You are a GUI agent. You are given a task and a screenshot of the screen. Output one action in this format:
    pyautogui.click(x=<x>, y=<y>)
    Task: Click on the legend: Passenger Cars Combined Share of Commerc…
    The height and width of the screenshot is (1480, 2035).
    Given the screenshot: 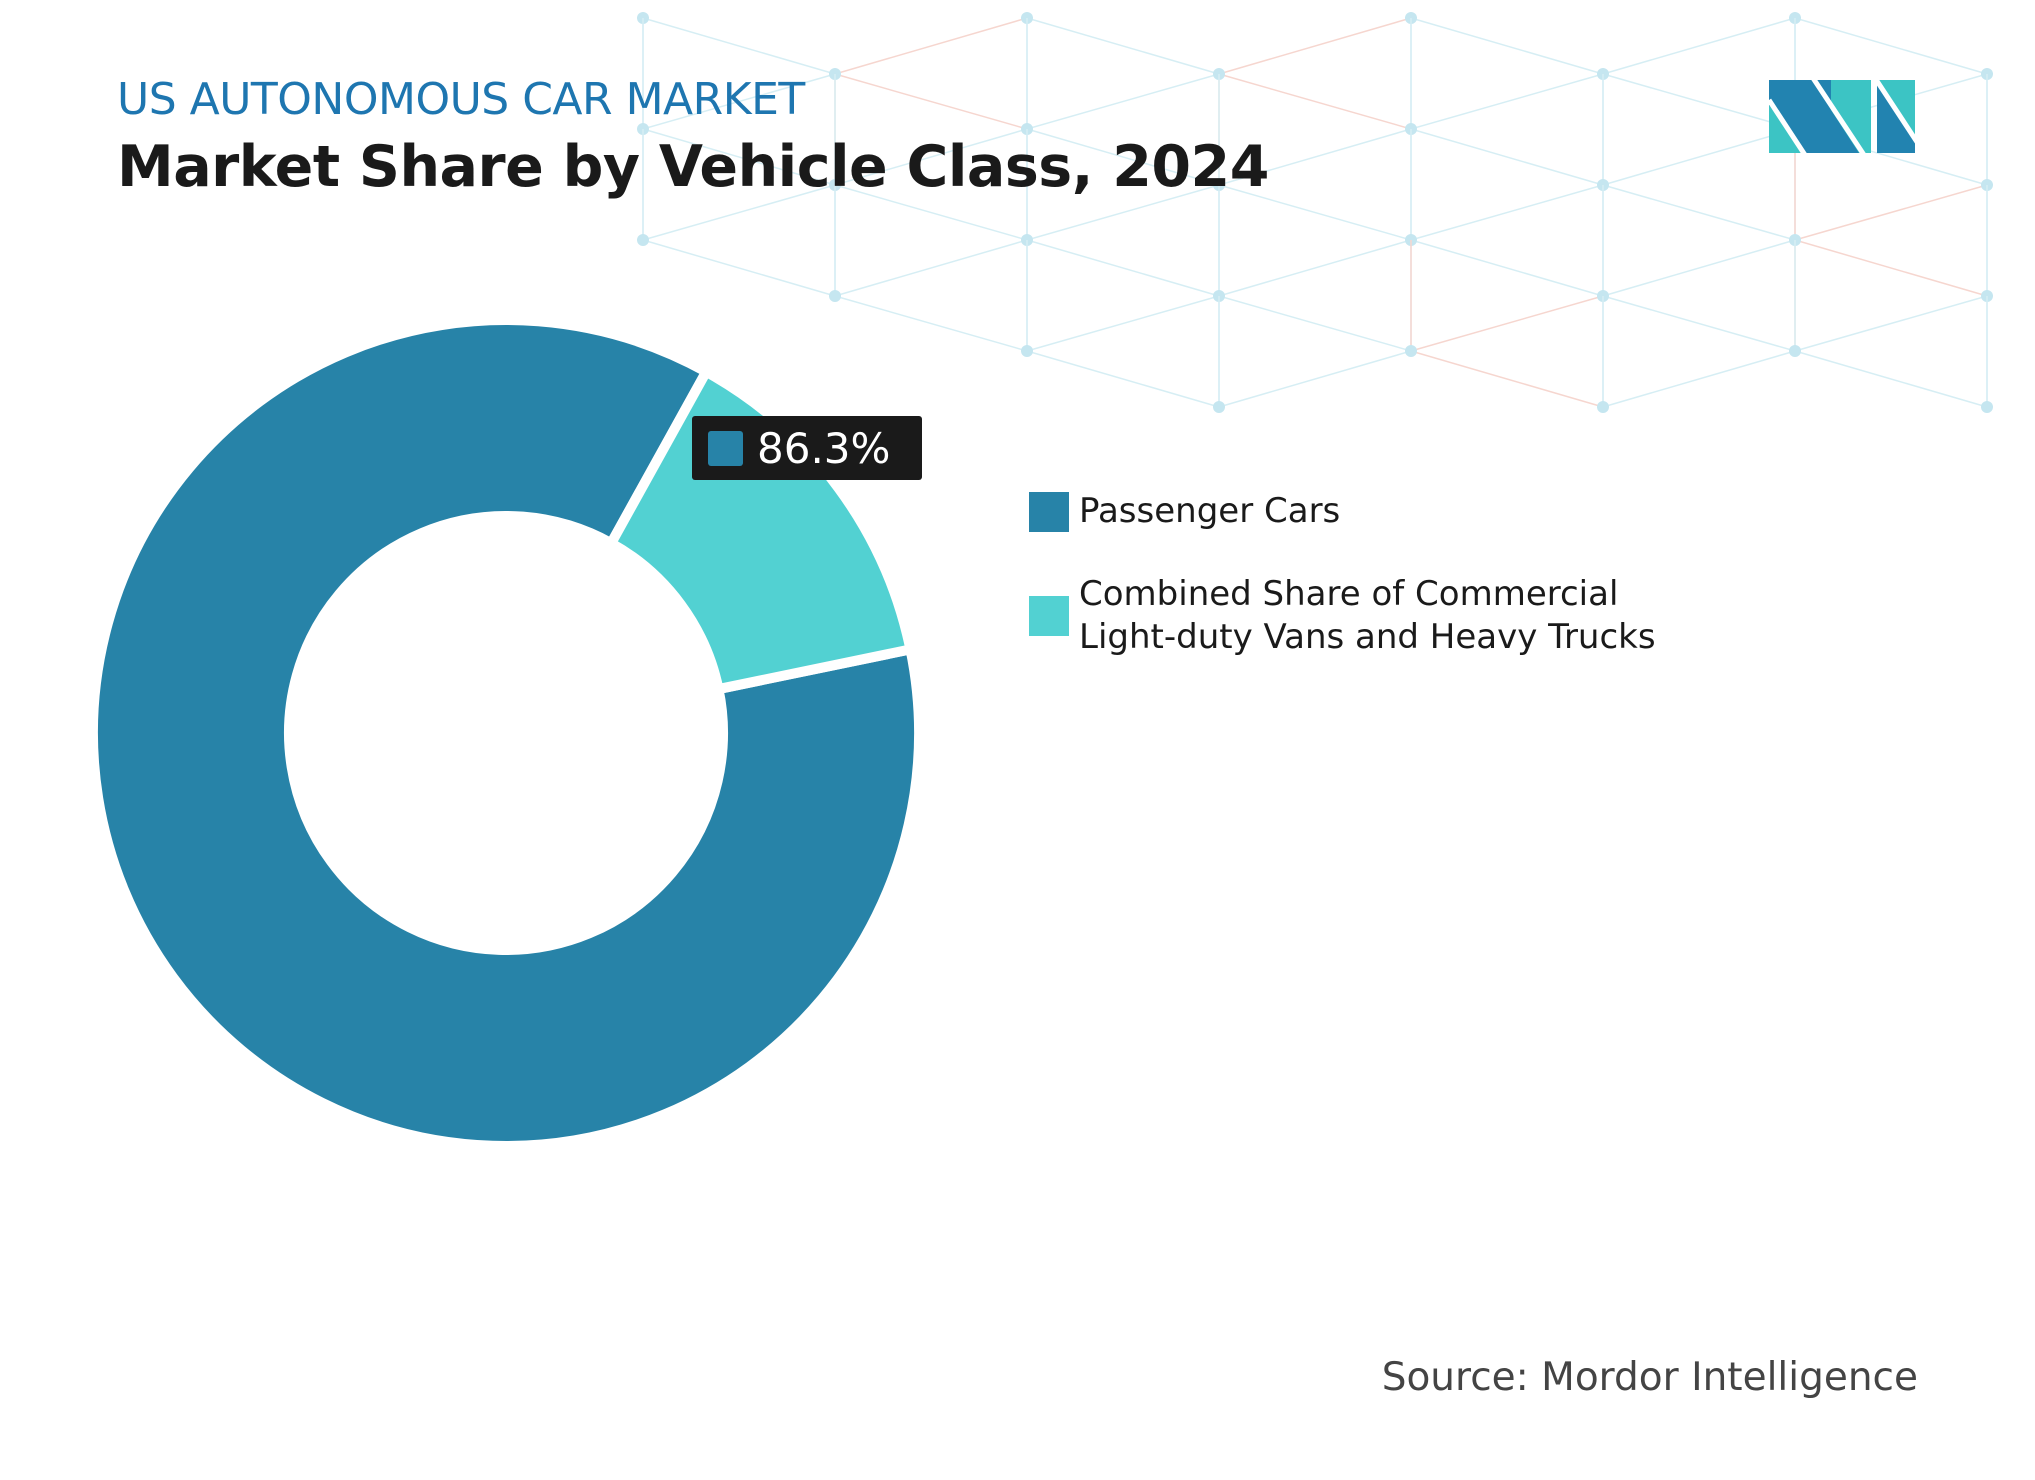 What is the action you would take?
    pyautogui.click(x=1364, y=594)
    